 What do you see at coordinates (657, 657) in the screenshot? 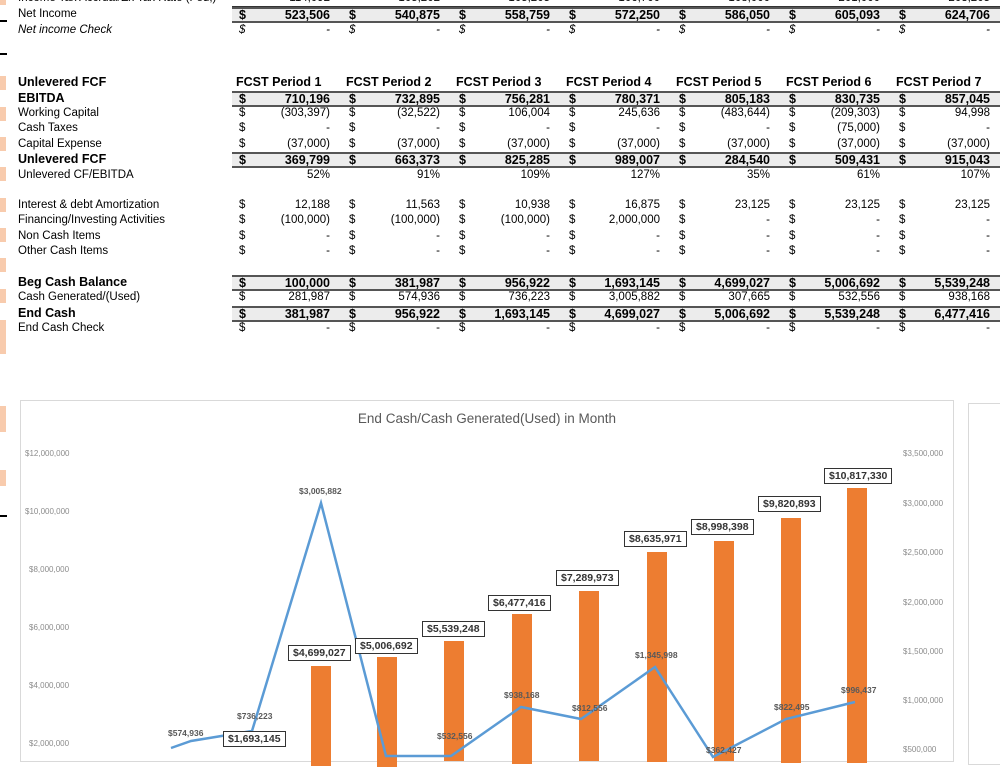
I see `bar-end-cash-p9` at bounding box center [657, 657].